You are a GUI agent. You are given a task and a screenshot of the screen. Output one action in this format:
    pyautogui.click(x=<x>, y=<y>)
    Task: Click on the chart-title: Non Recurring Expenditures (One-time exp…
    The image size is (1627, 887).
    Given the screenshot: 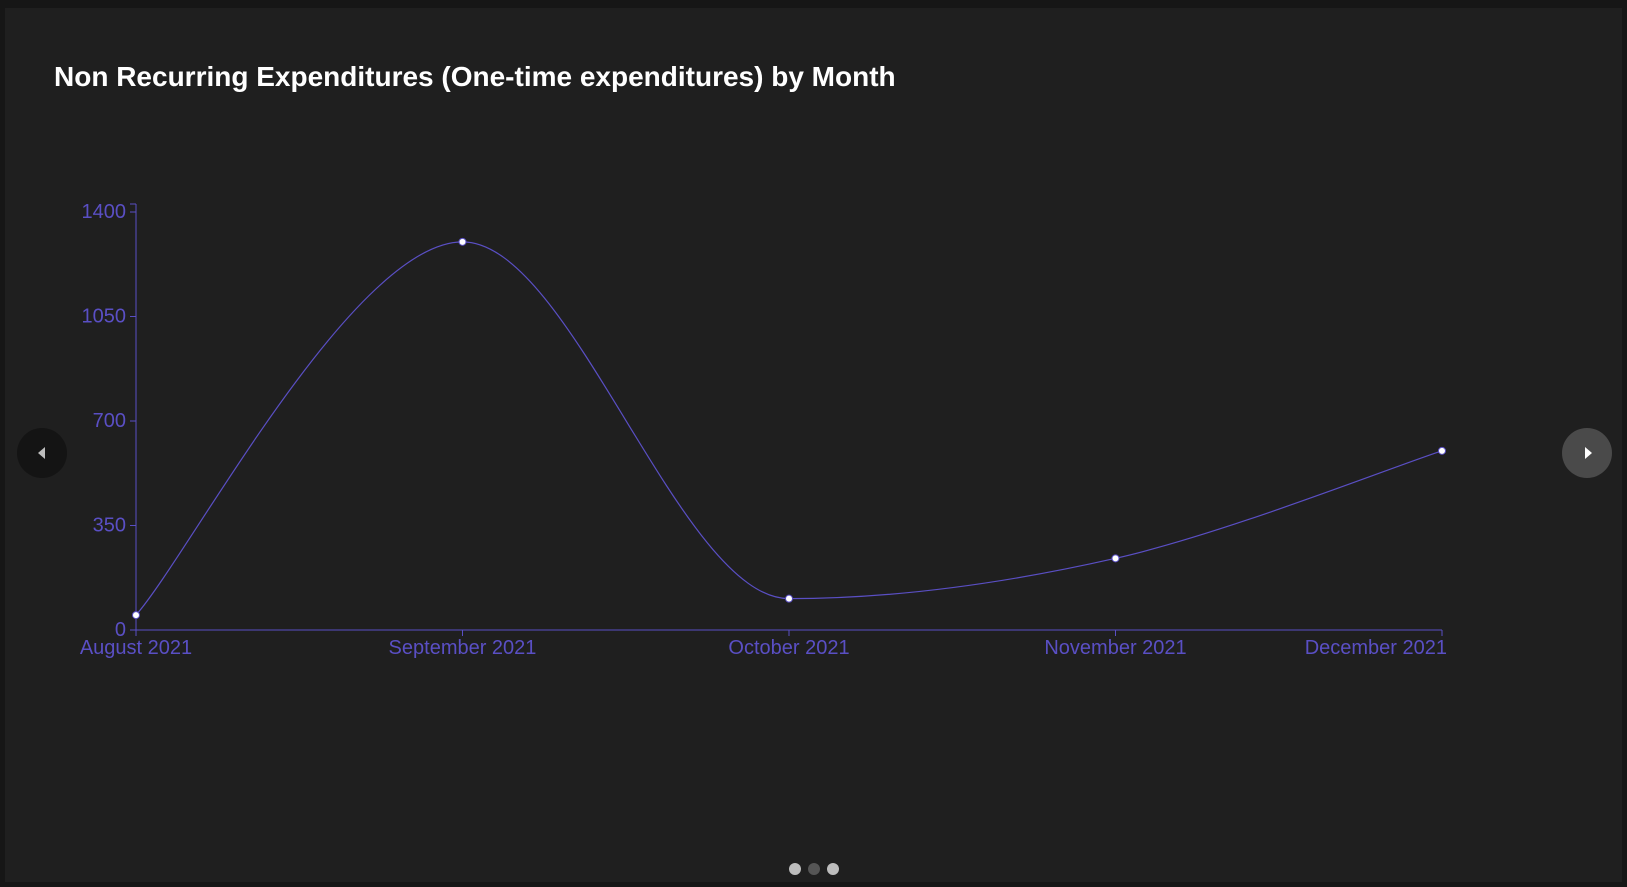 What is the action you would take?
    pyautogui.click(x=475, y=76)
    